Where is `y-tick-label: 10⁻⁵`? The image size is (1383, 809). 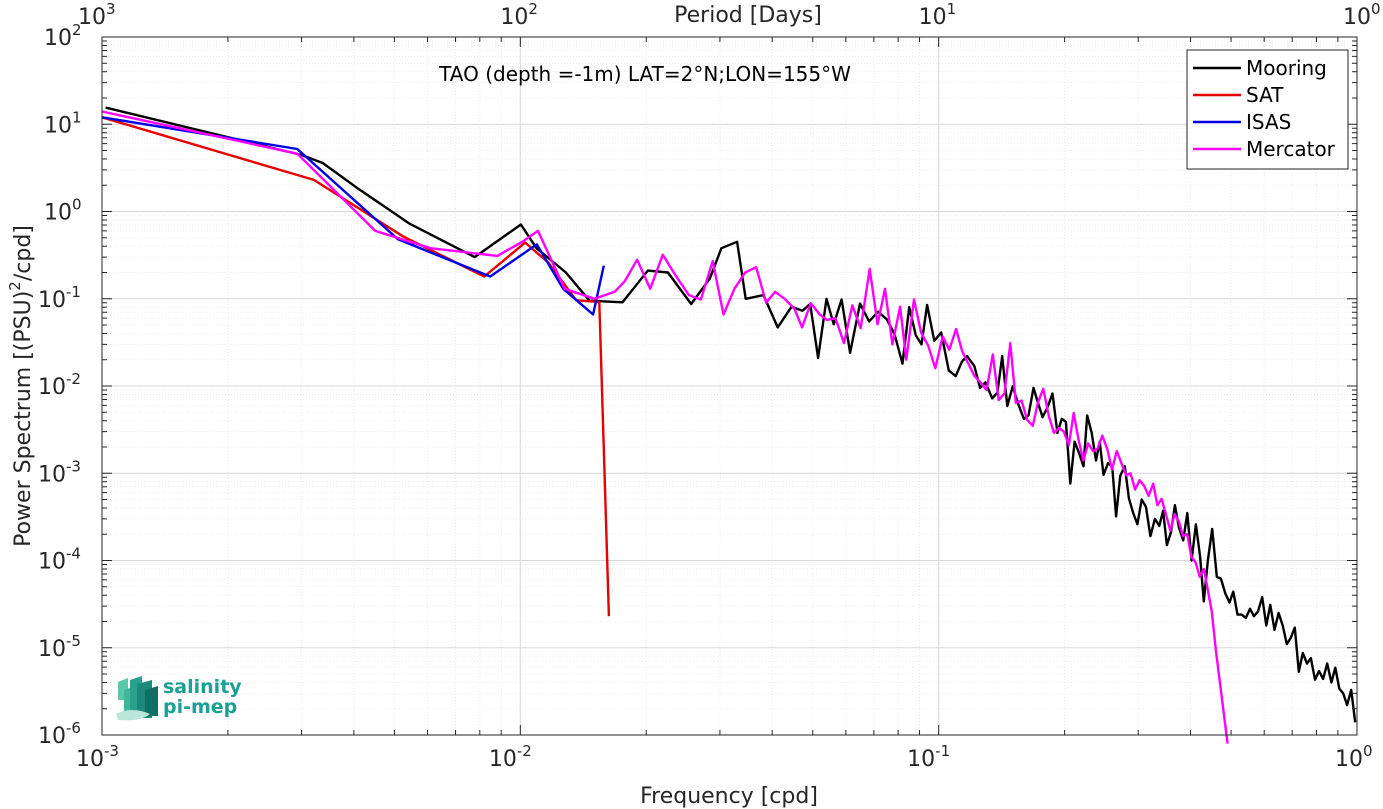
y-tick-label: 10⁻⁵ is located at coordinates (59, 647).